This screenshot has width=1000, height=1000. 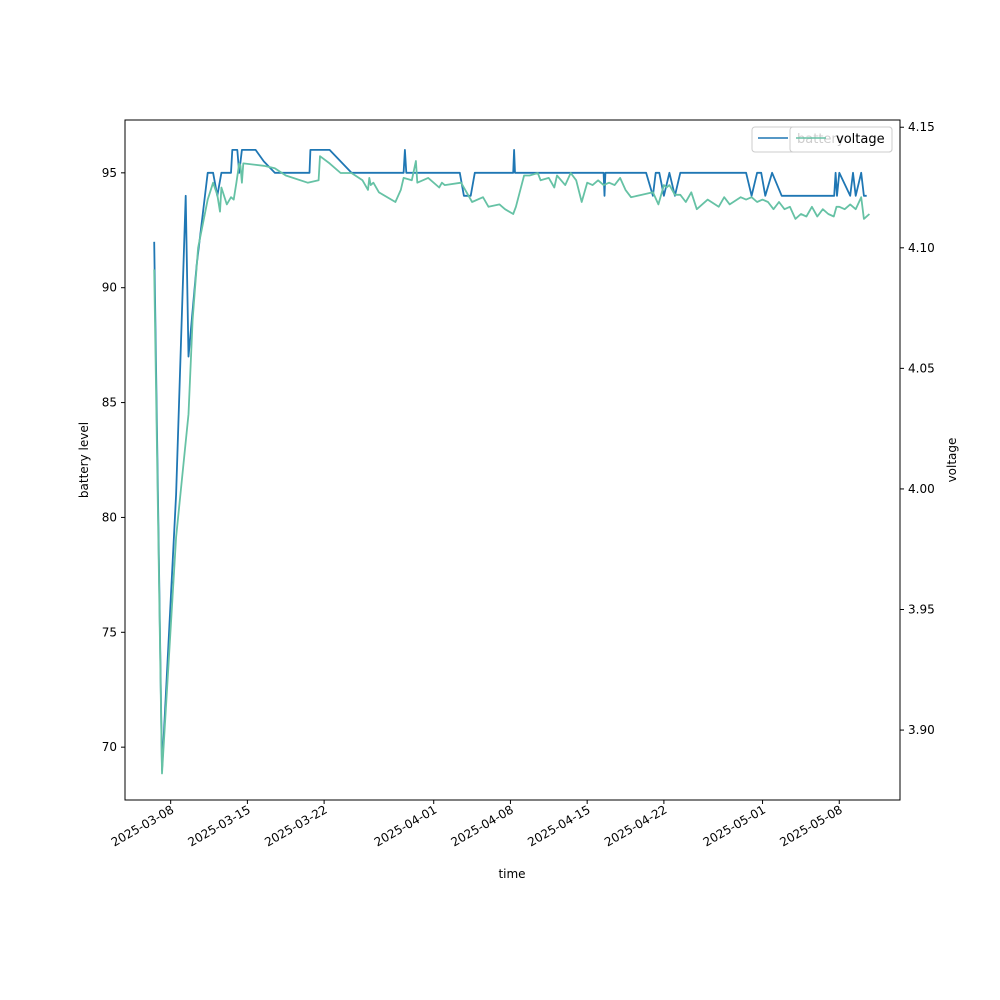 I want to click on y-left-tick-label: 95, so click(x=109, y=173).